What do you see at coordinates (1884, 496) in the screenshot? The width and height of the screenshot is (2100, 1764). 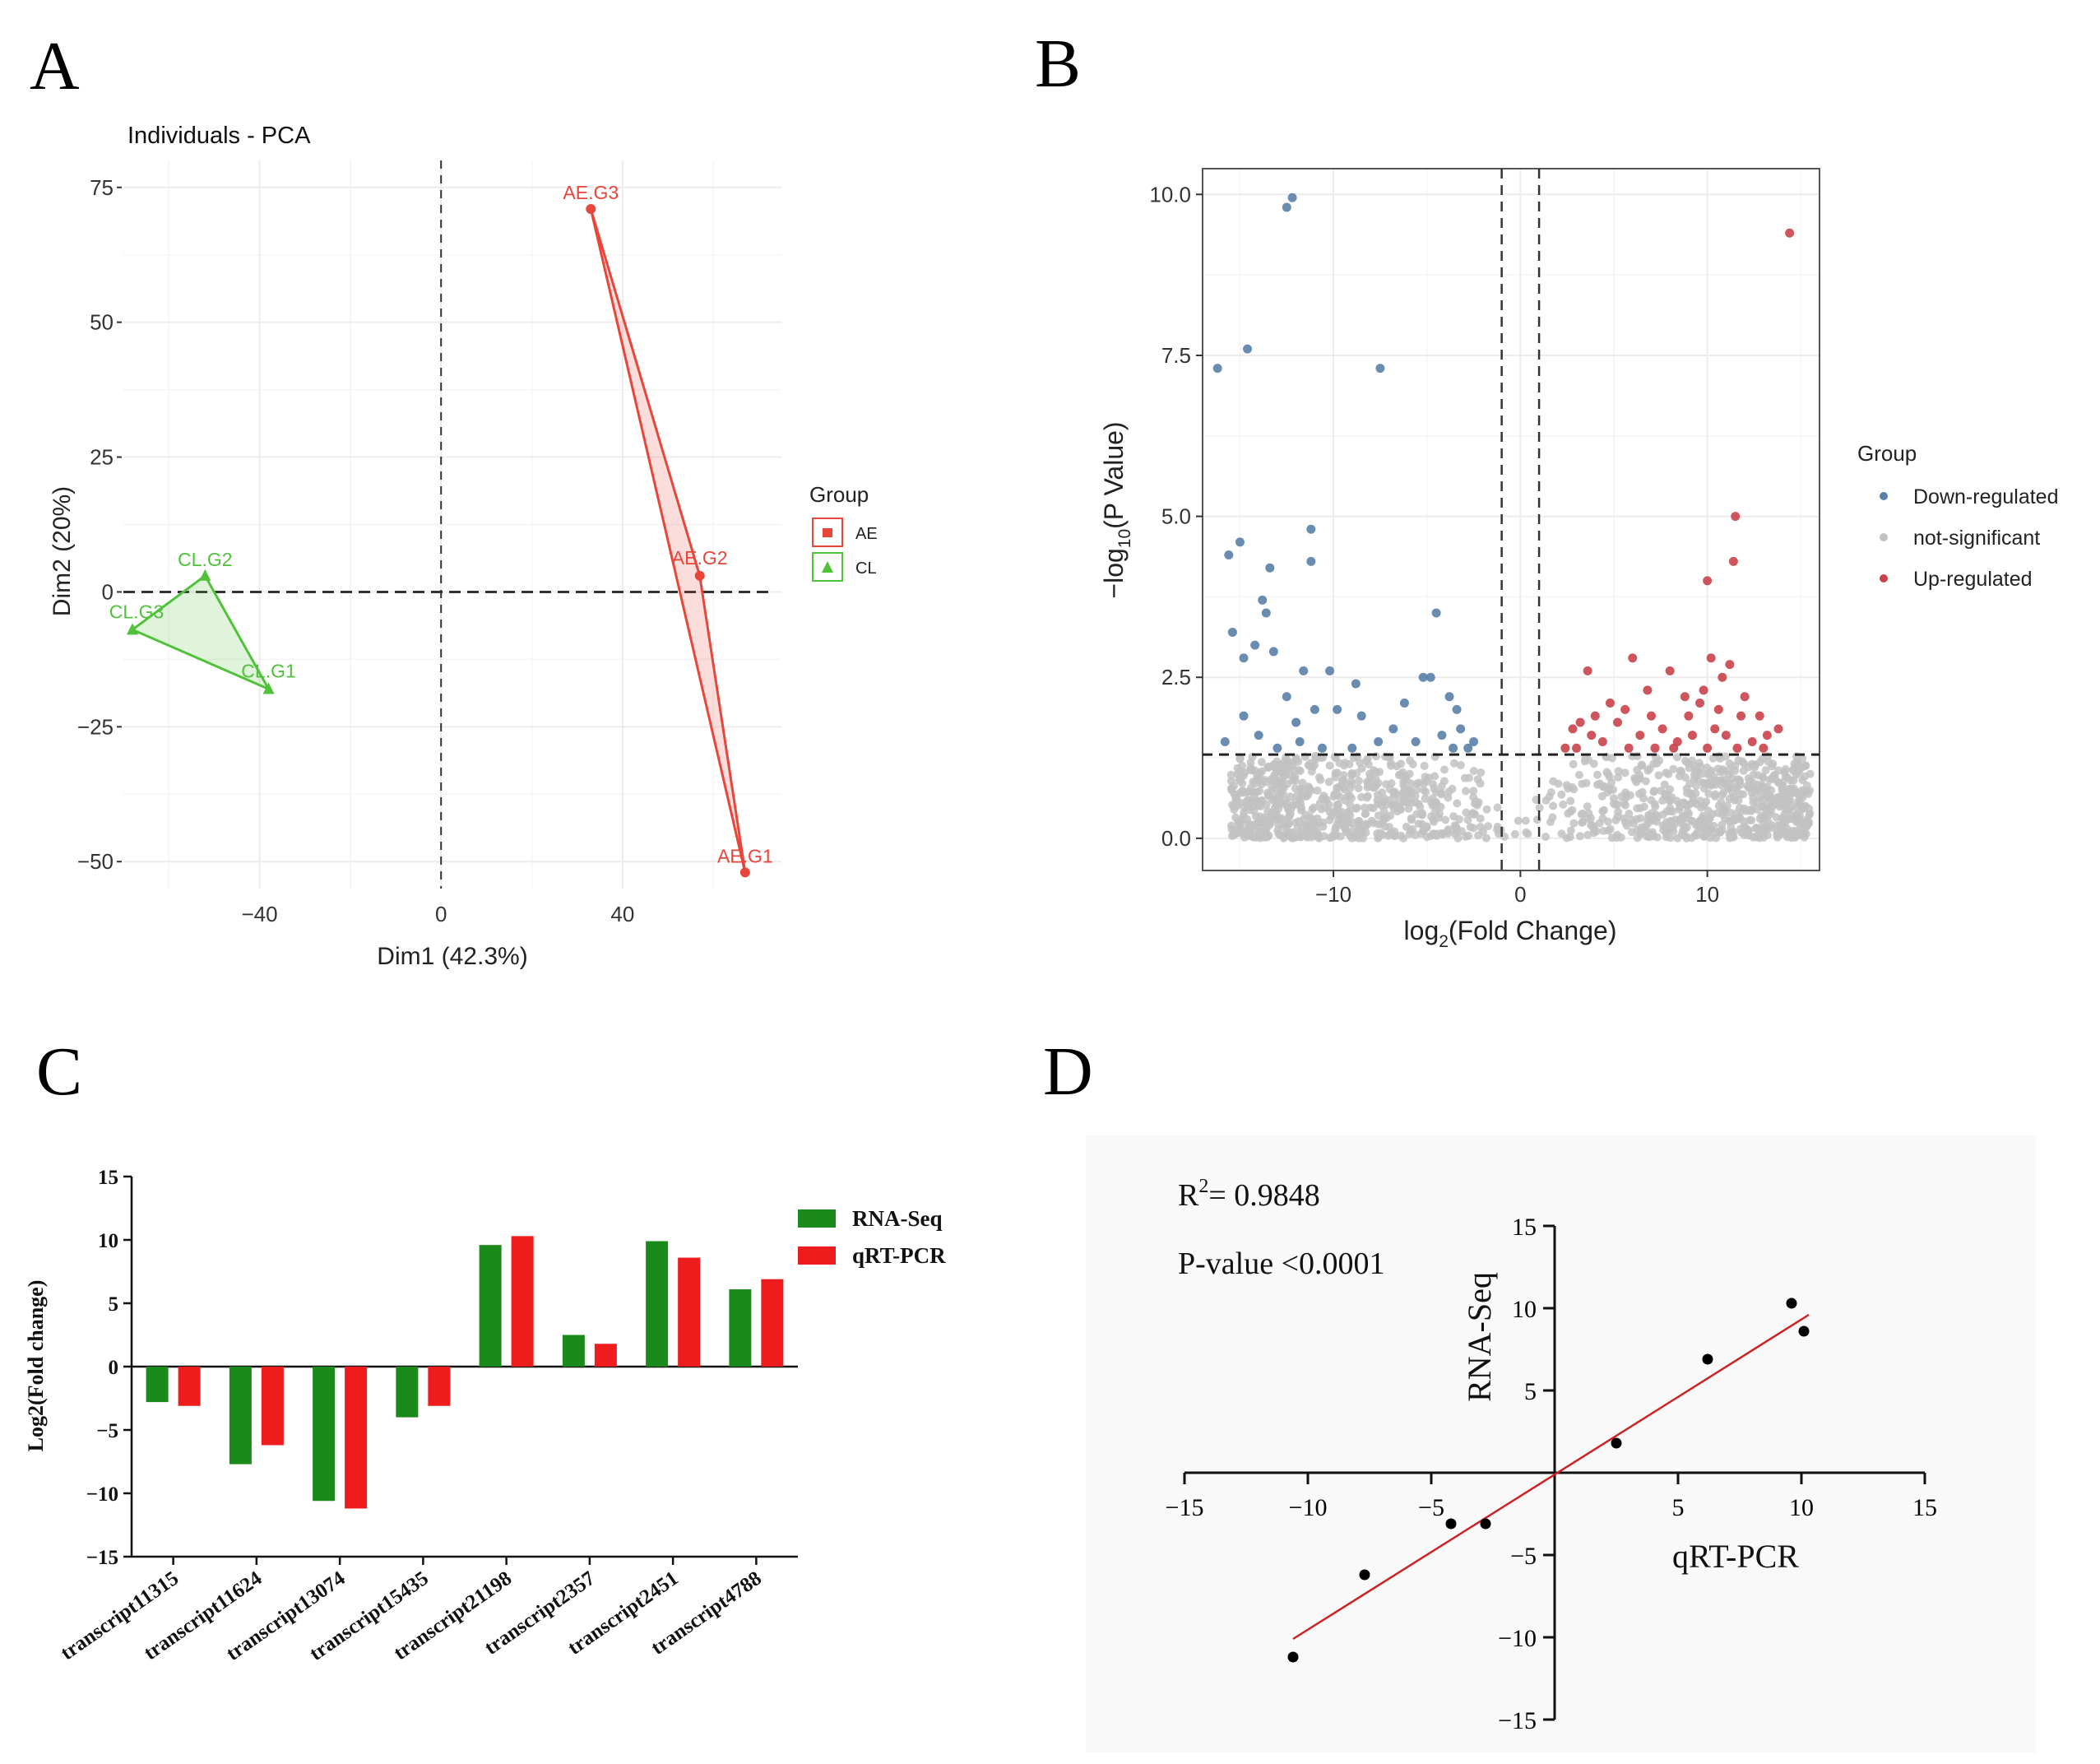 I see `legend-dot-down` at bounding box center [1884, 496].